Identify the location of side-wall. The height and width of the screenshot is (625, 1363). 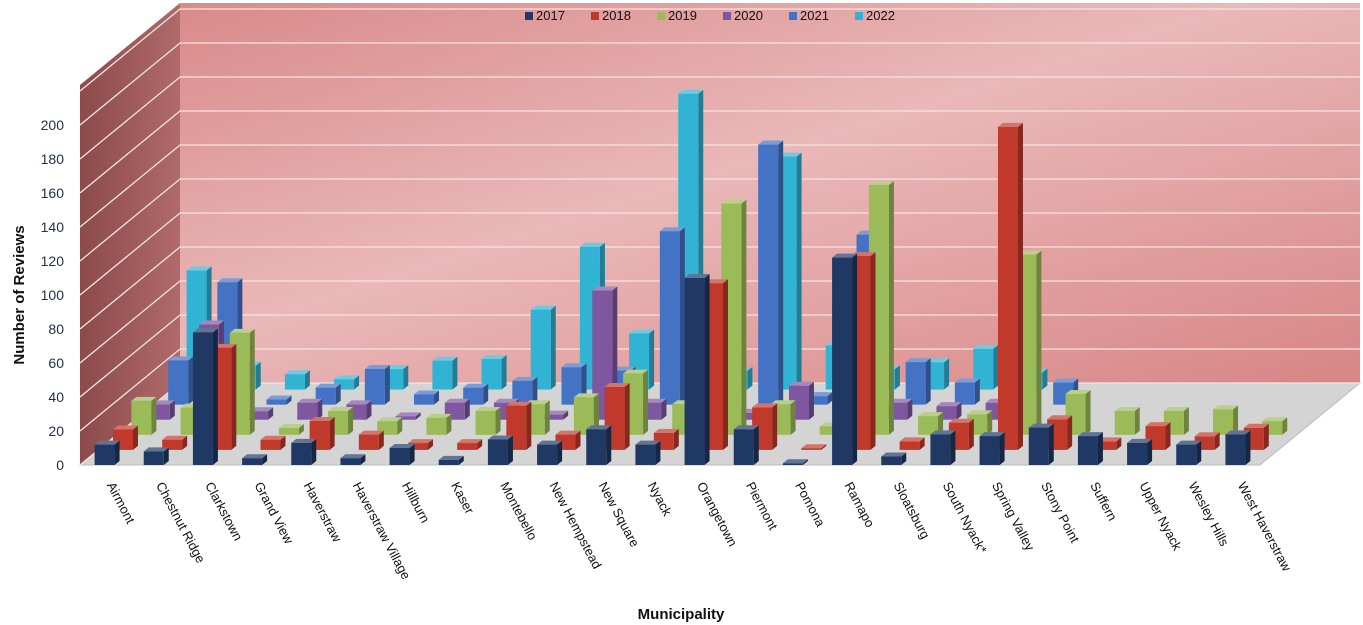
(130, 234).